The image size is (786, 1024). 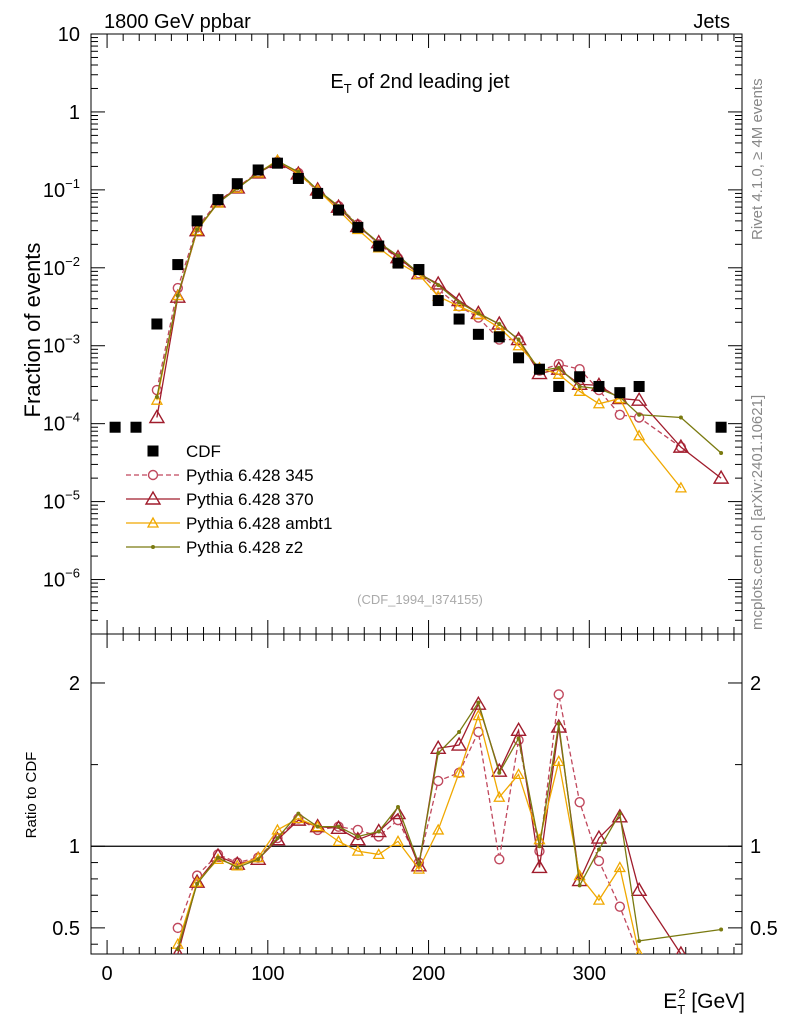 What do you see at coordinates (681, 1009) in the screenshot?
I see `xlabel-sub: T` at bounding box center [681, 1009].